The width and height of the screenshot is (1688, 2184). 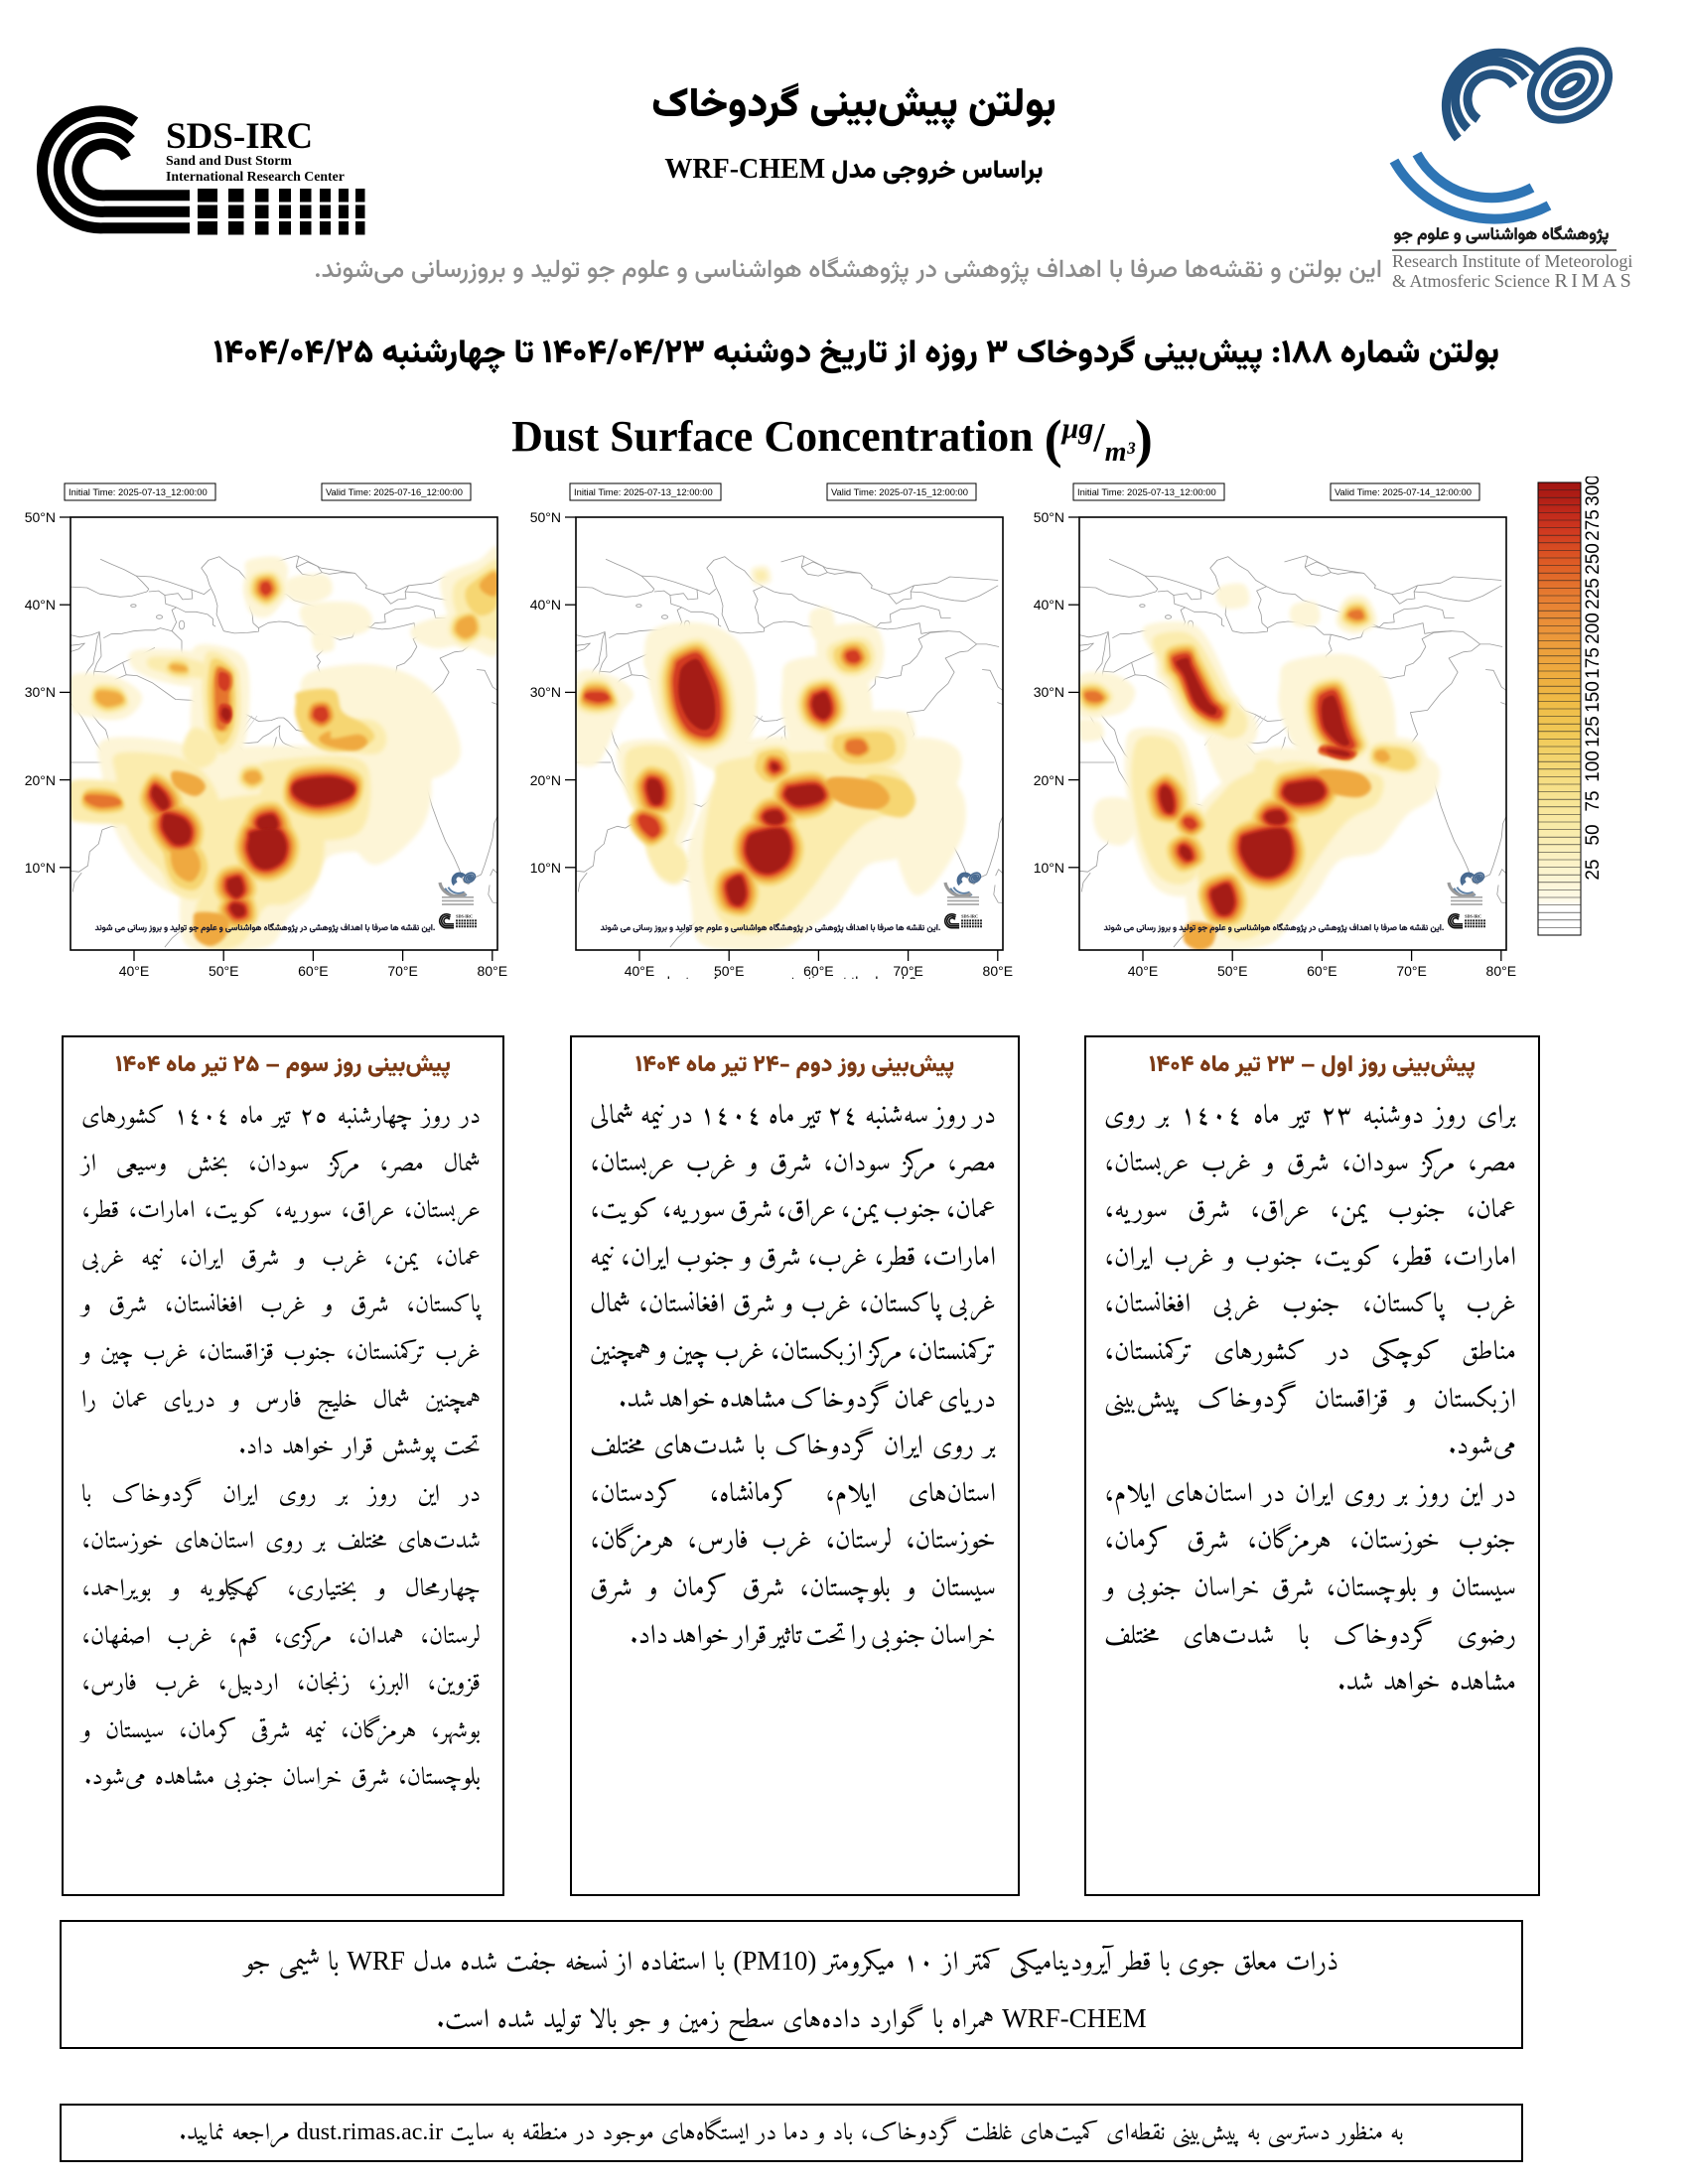 I want to click on svg-text: 225, so click(x=1593, y=594).